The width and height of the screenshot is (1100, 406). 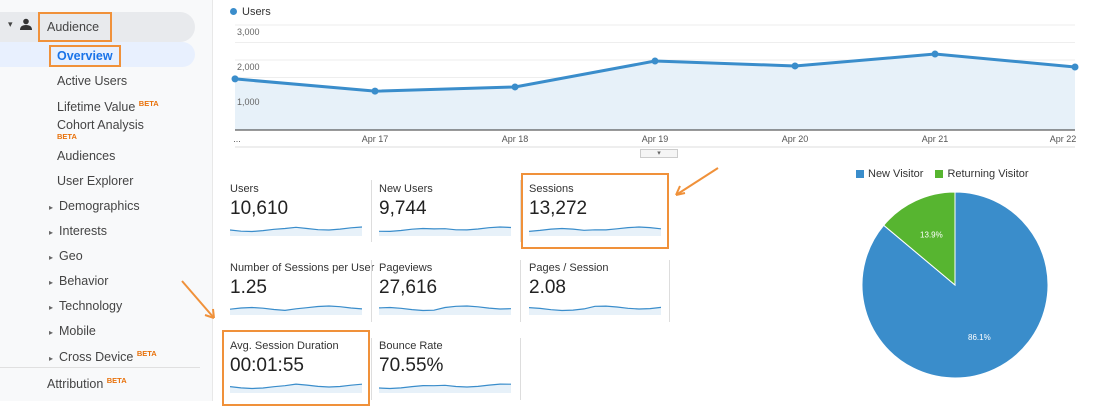 I want to click on sidebar-item-attribution: Attribution BETA, so click(x=87, y=383).